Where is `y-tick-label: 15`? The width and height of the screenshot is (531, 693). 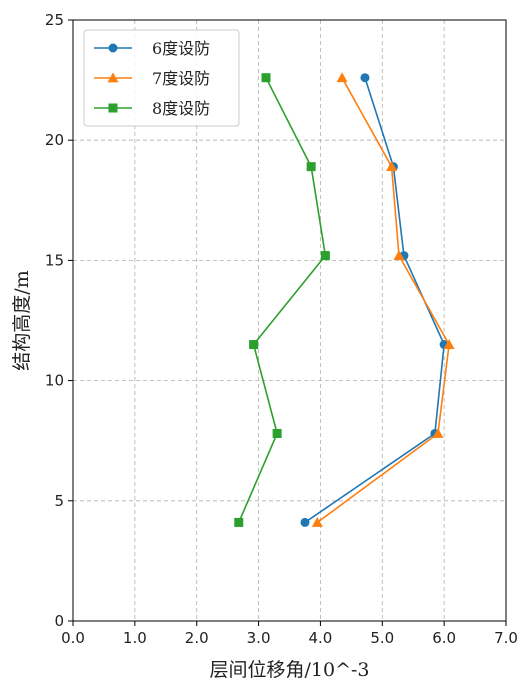 y-tick-label: 15 is located at coordinates (54, 260).